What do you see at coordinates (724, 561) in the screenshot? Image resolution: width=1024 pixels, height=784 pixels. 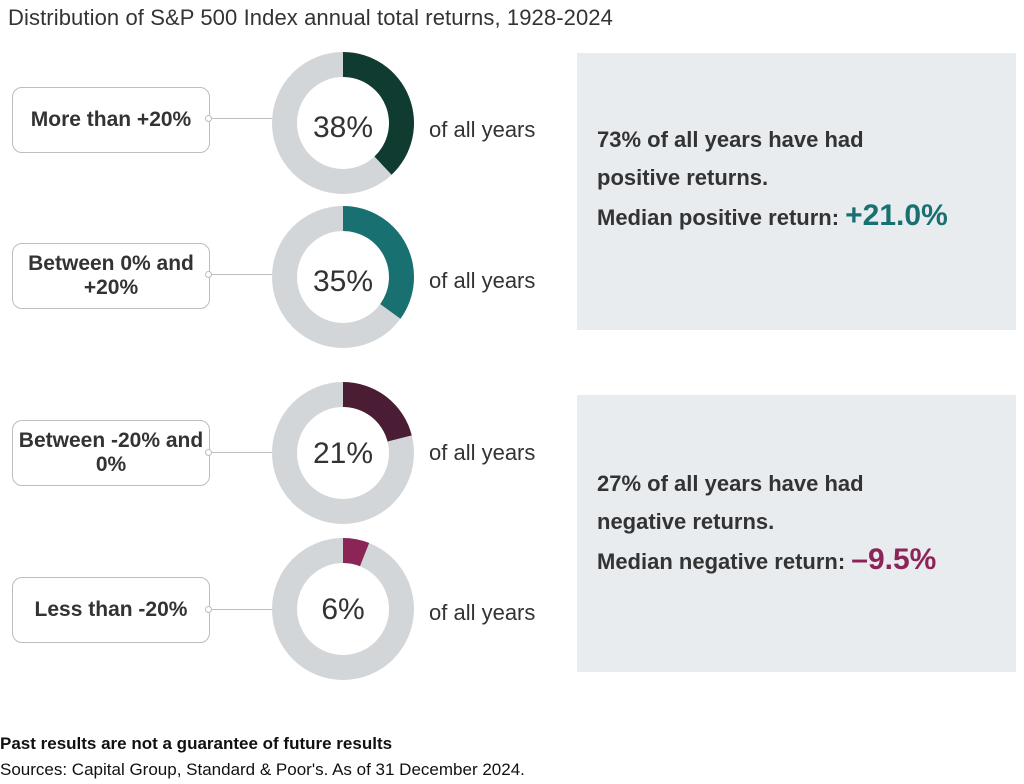 I see `negative-median-label: Median negative return:` at bounding box center [724, 561].